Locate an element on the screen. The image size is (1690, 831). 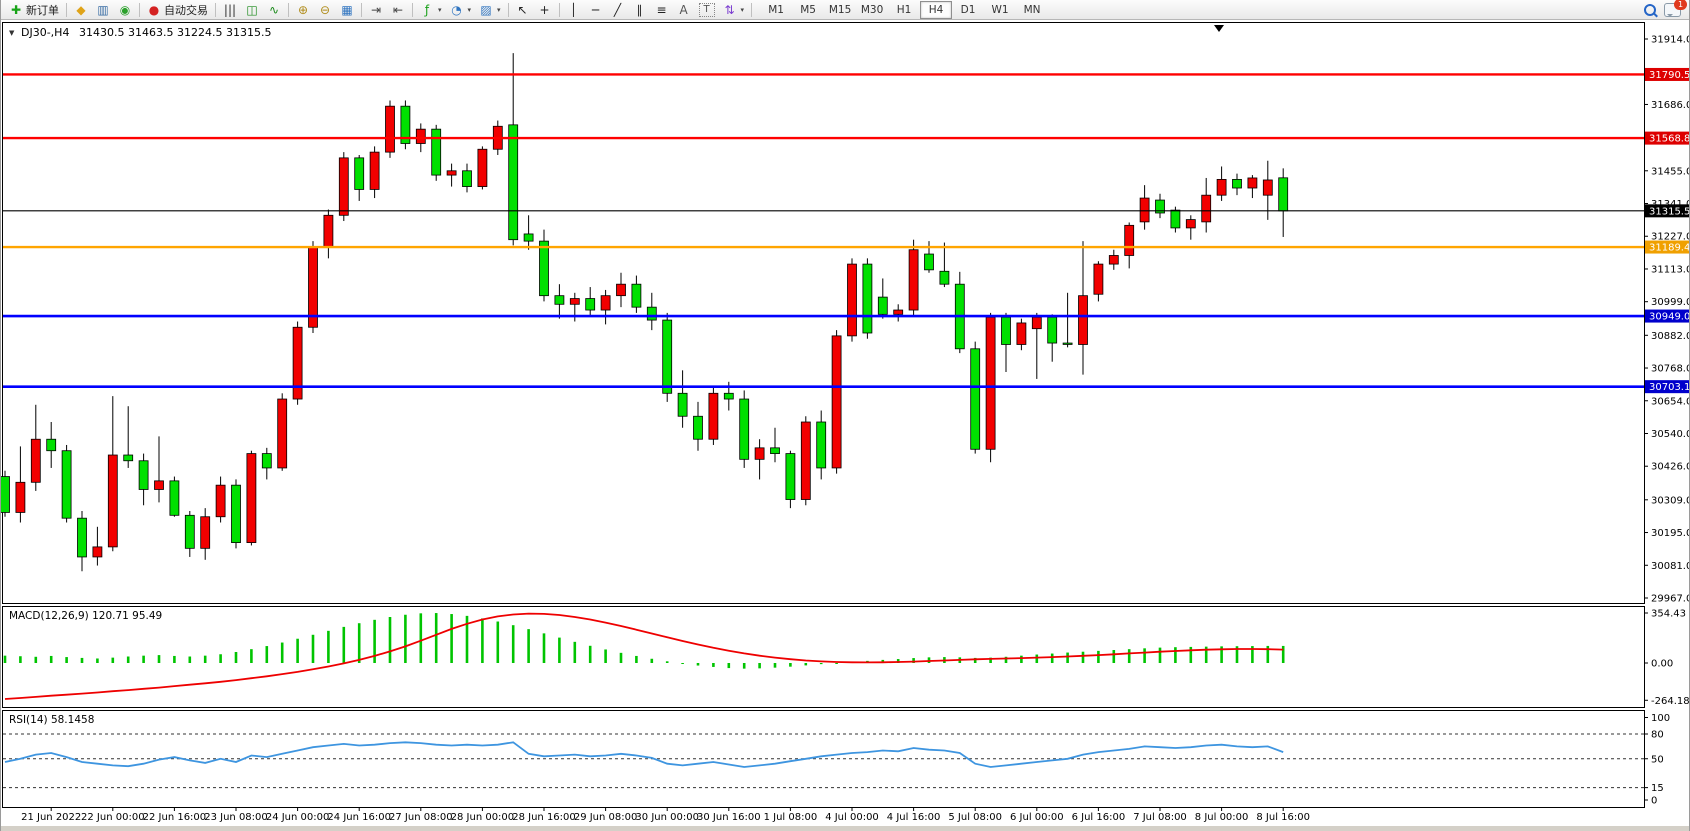
chart-shift-button: ⇤ is located at coordinates (398, 9).